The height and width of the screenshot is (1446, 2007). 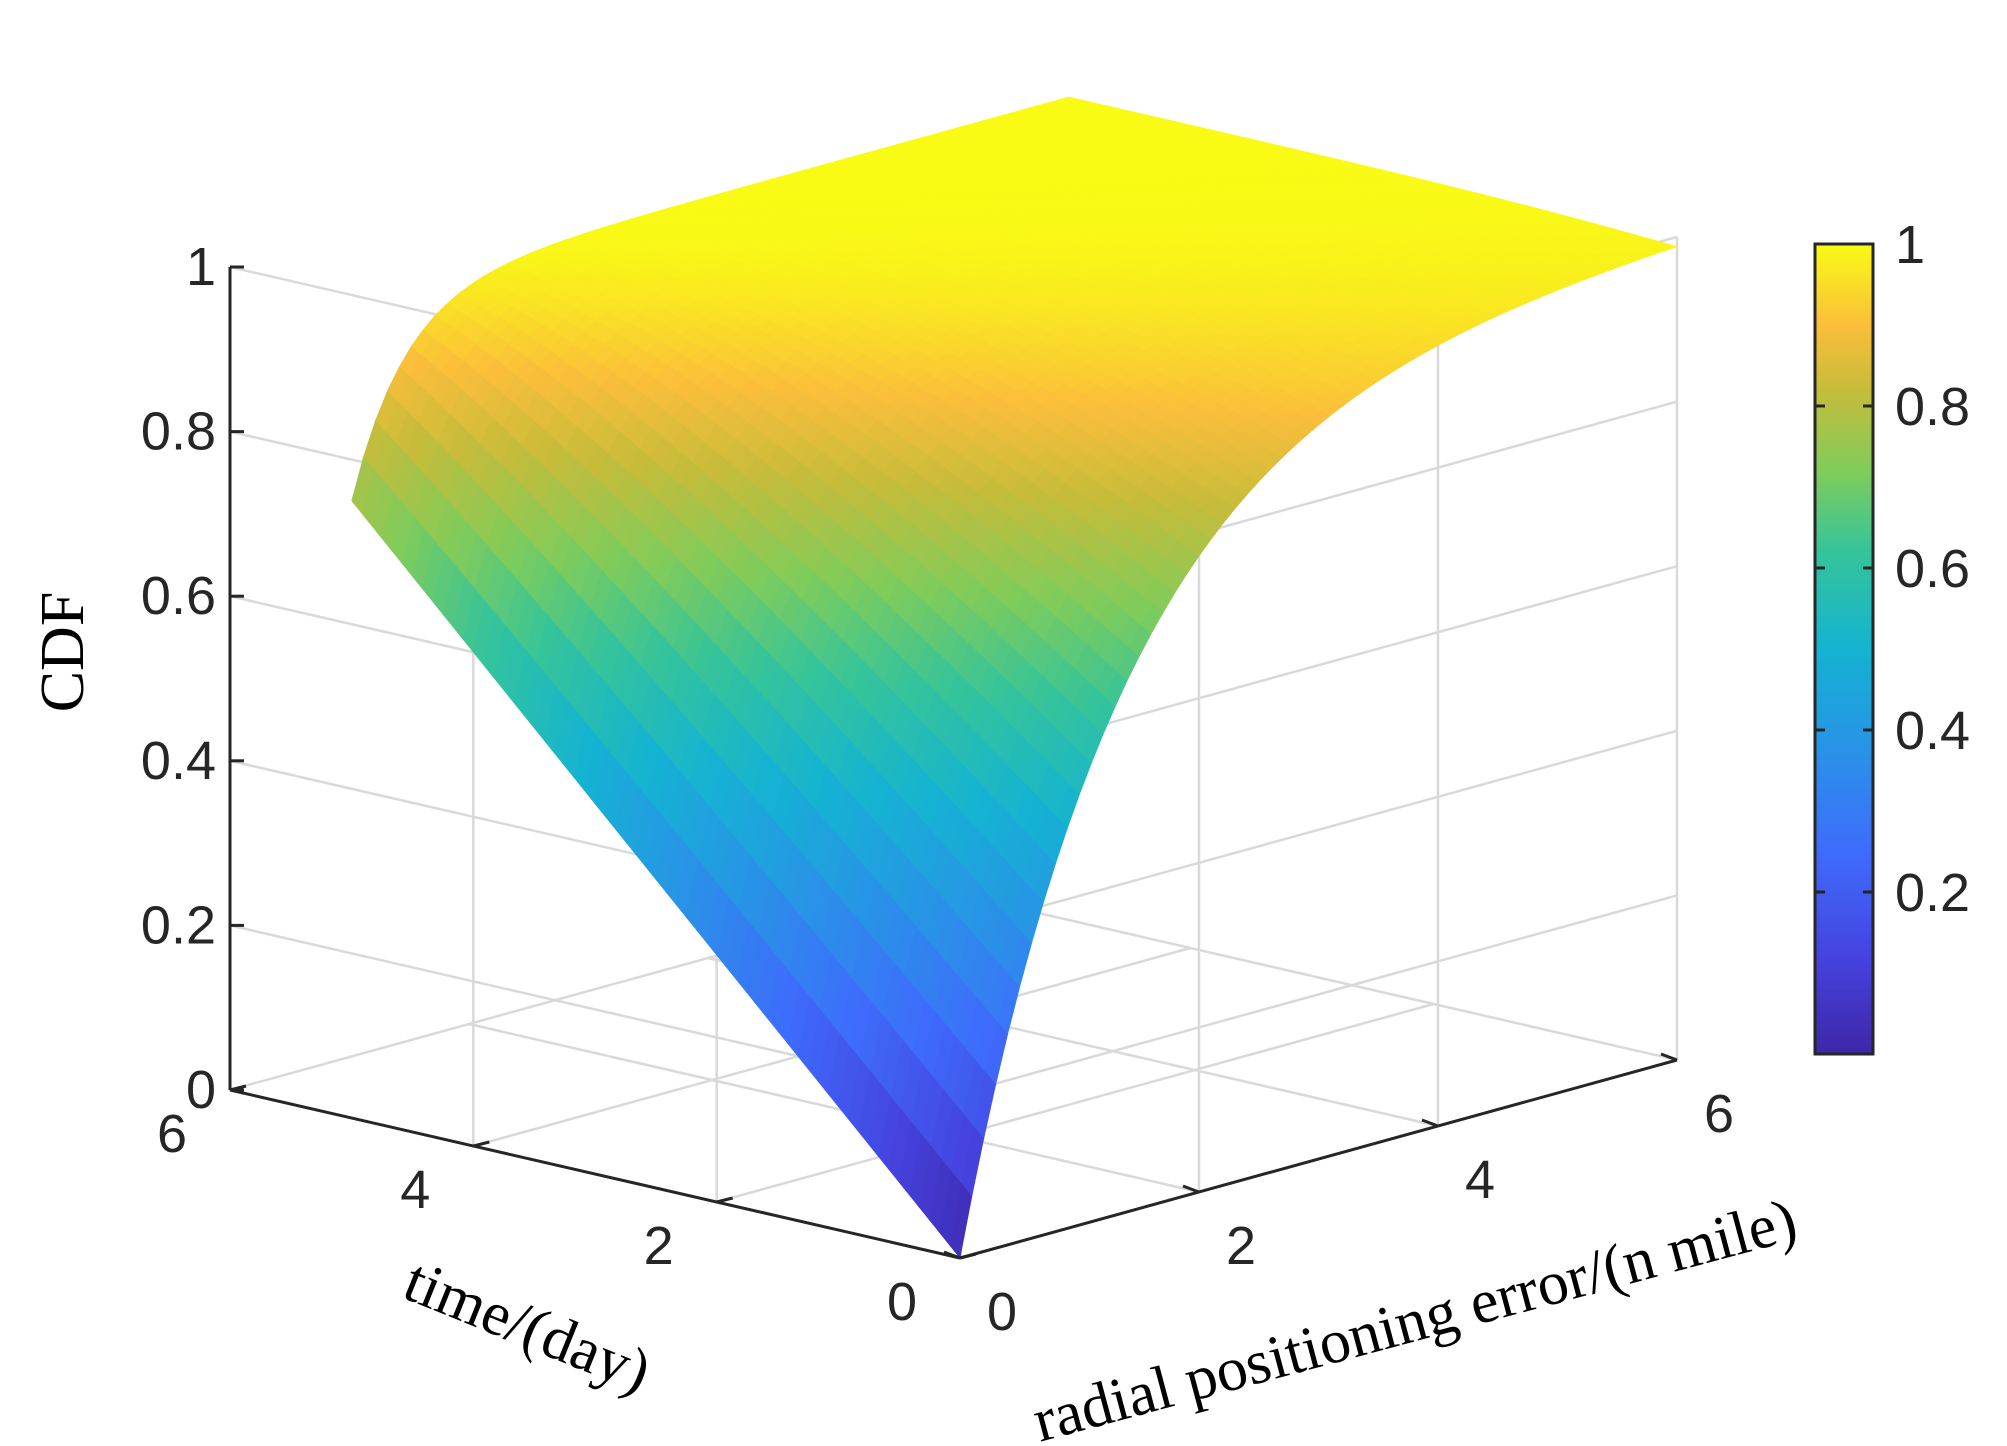 I want to click on x-tick-label: 0, so click(x=1002, y=1312).